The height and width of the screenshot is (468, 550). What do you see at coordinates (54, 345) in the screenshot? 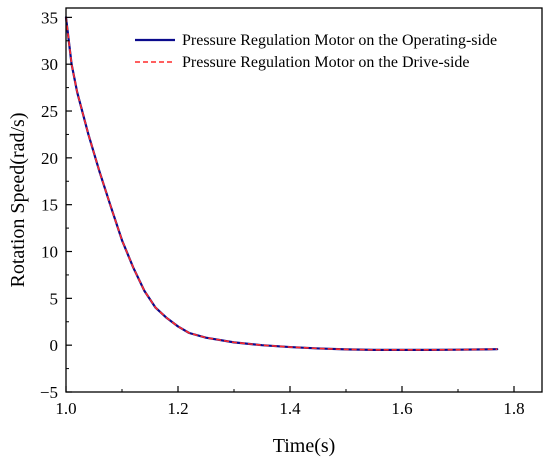
I see `y-tick-label: 0` at bounding box center [54, 345].